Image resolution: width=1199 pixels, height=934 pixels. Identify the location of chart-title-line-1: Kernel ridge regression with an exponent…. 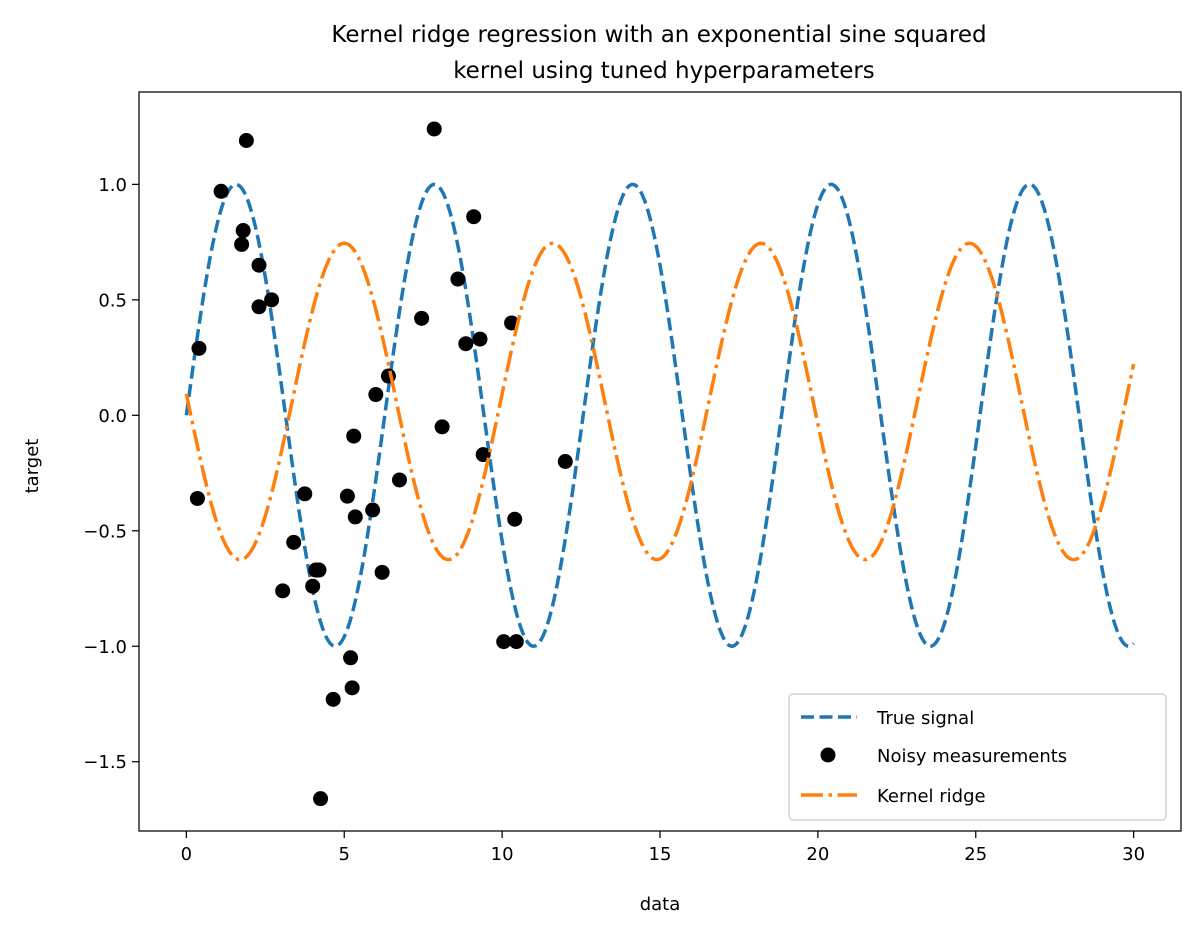
(658, 35).